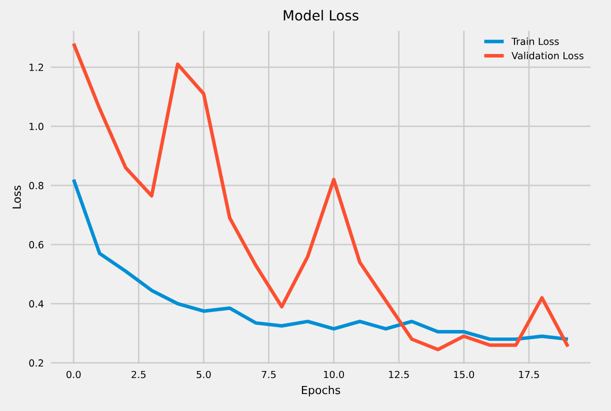 This screenshot has width=611, height=411. Describe the element at coordinates (37, 67) in the screenshot. I see `y-tick-label: 1.2` at that location.